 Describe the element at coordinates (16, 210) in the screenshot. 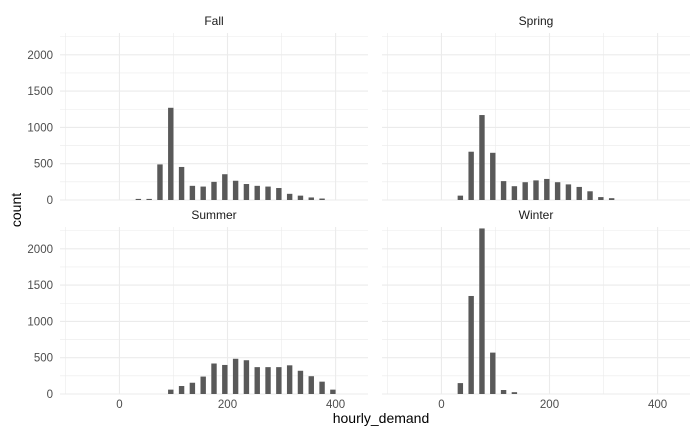

I see `y-axis-title: count` at that location.